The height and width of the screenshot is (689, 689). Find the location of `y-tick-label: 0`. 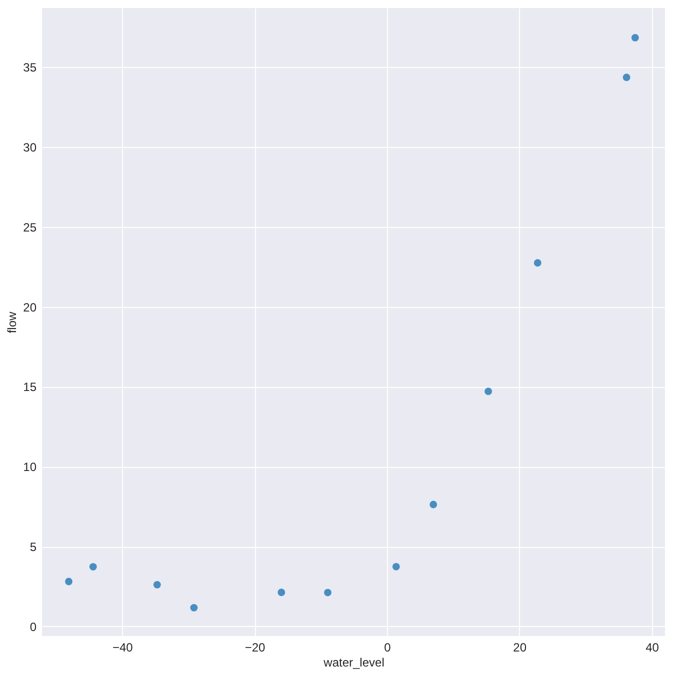

y-tick-label: 0 is located at coordinates (33, 627).